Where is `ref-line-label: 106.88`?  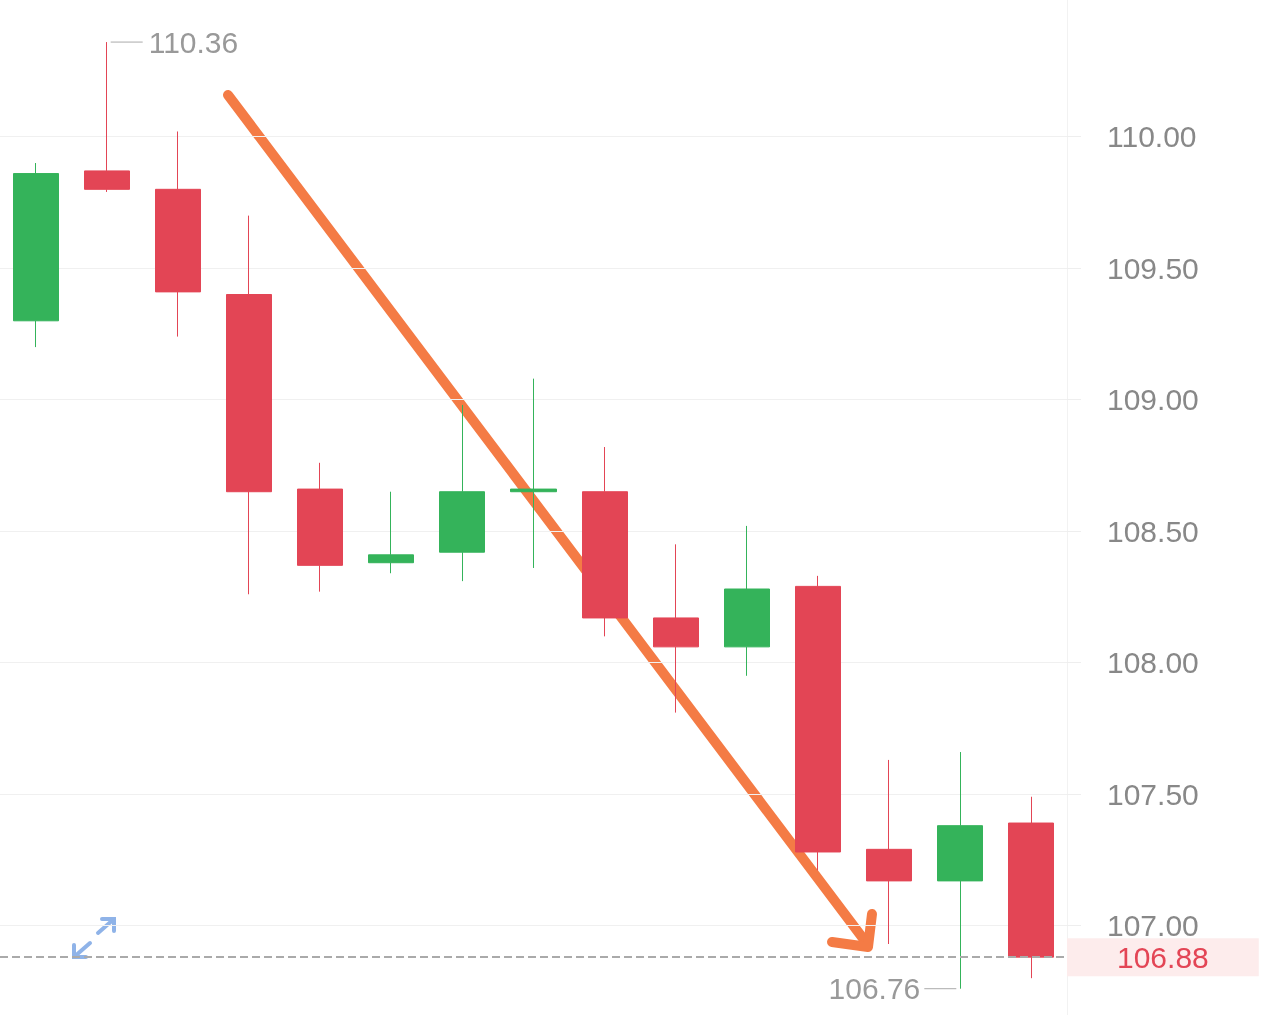
ref-line-label: 106.88 is located at coordinates (1163, 957).